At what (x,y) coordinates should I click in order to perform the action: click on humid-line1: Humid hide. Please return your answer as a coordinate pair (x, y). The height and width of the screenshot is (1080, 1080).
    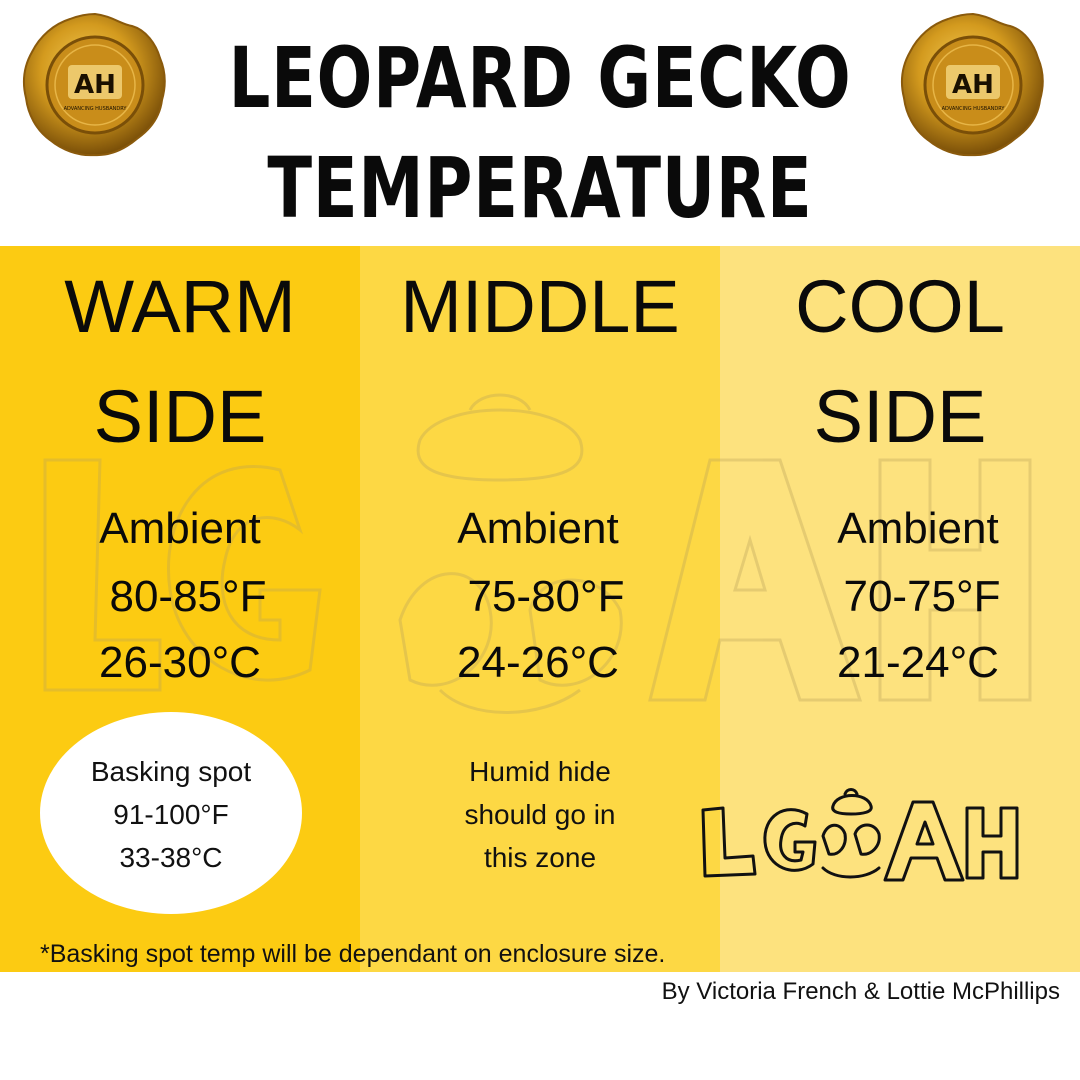
    Looking at the image, I should click on (540, 771).